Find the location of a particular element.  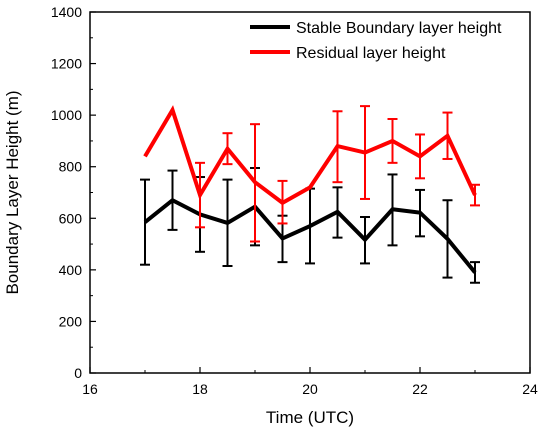

y-tick-label: 400 is located at coordinates (71, 270).